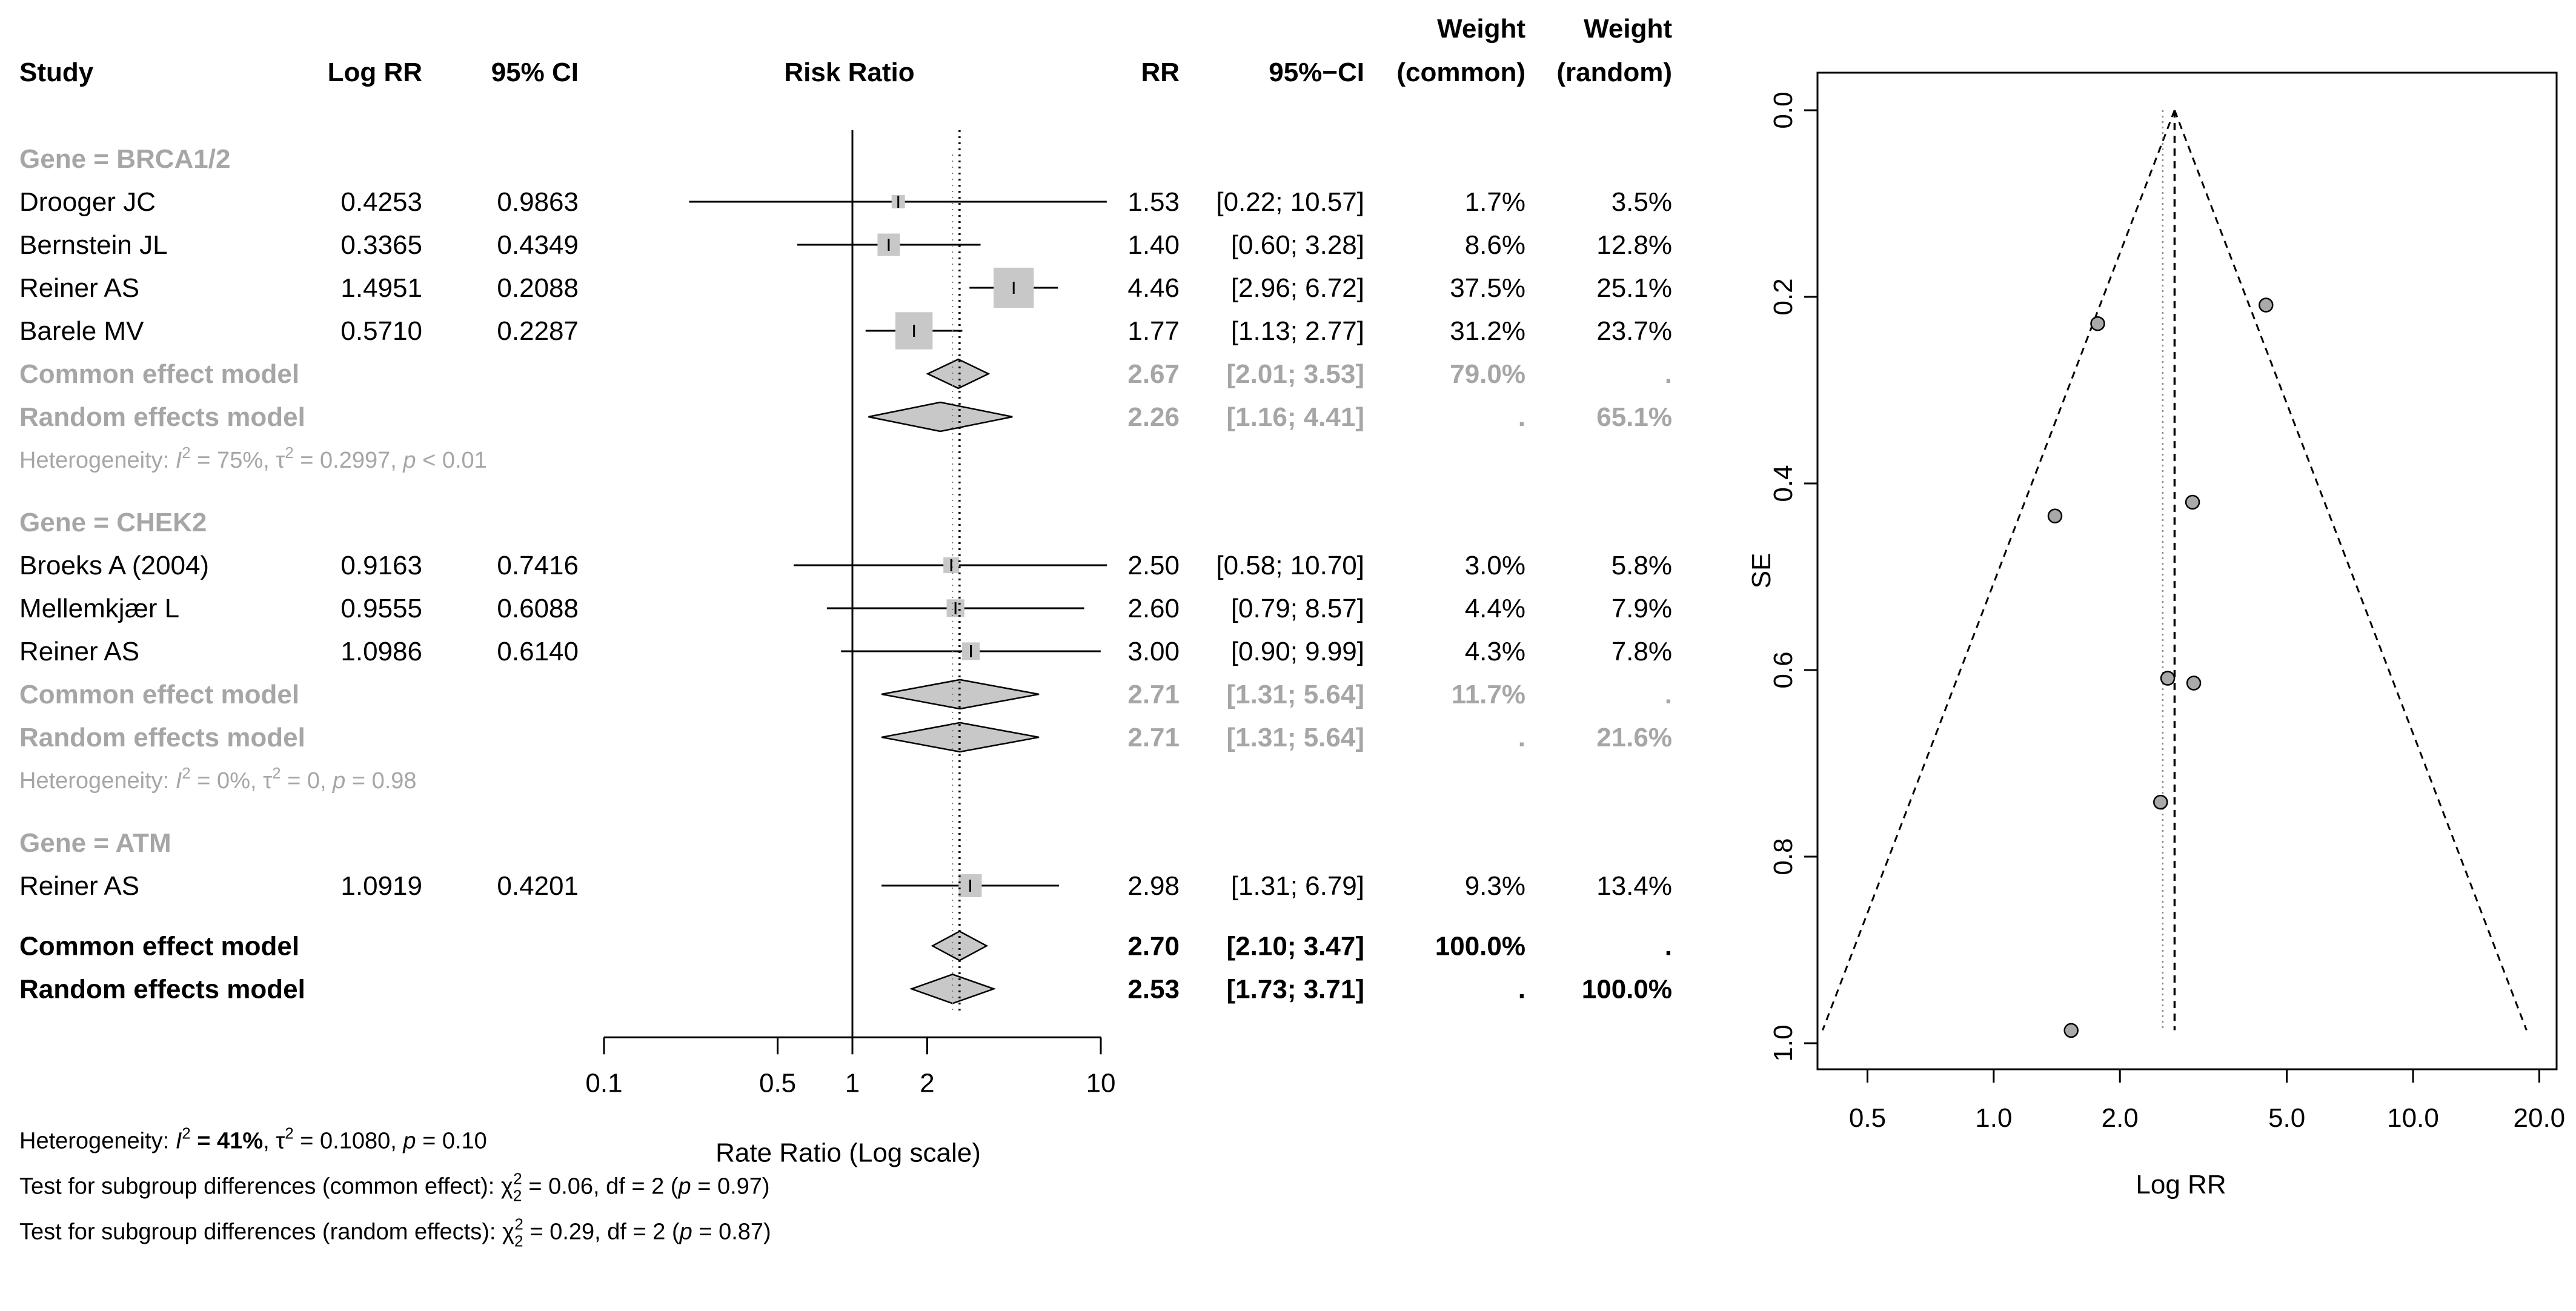 This screenshot has height=1311, width=2576. Describe the element at coordinates (1867, 1118) in the screenshot. I see `funnel-x-tick-label-0: 0.5` at that location.